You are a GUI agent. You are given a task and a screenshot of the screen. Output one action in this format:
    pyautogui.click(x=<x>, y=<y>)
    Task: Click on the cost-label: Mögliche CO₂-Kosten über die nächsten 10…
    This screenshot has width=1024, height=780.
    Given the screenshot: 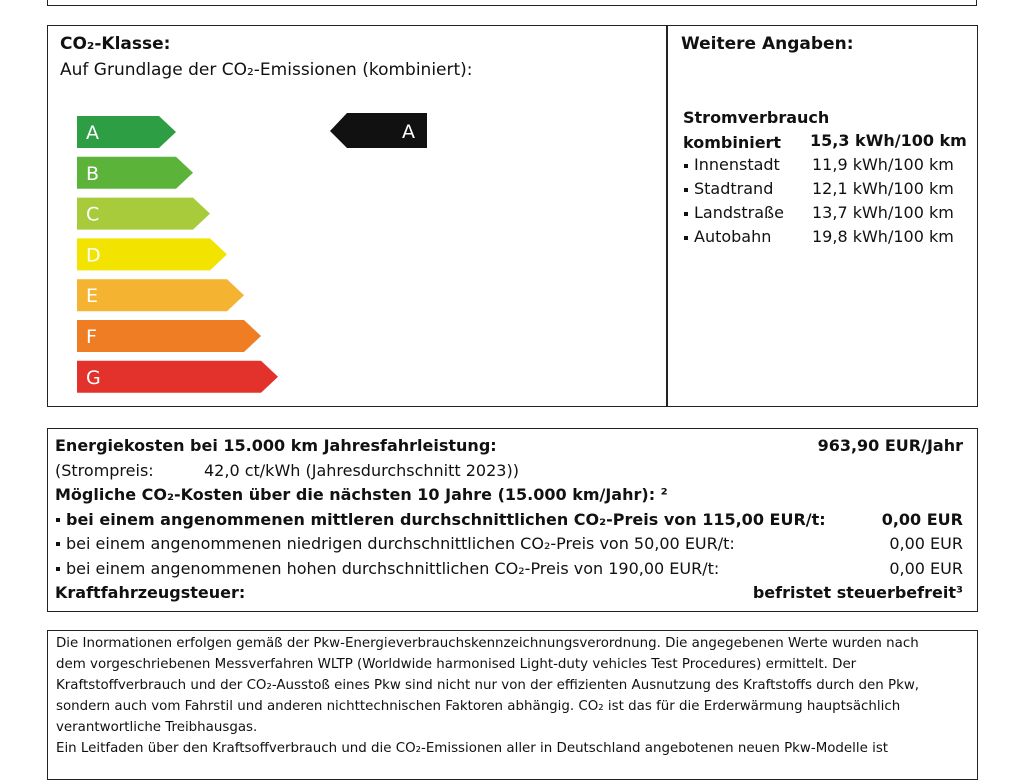 What is the action you would take?
    pyautogui.click(x=361, y=494)
    